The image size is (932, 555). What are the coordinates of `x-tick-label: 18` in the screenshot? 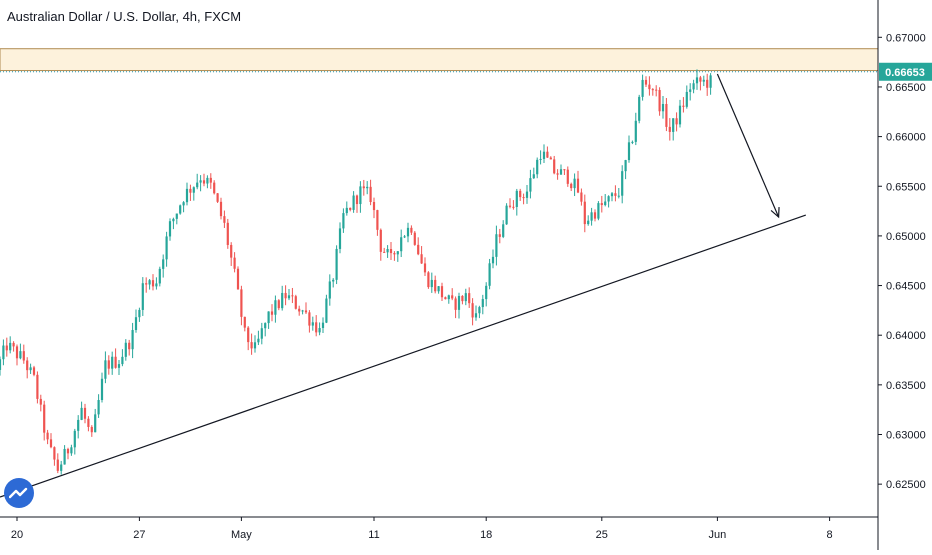 It's located at (486, 535).